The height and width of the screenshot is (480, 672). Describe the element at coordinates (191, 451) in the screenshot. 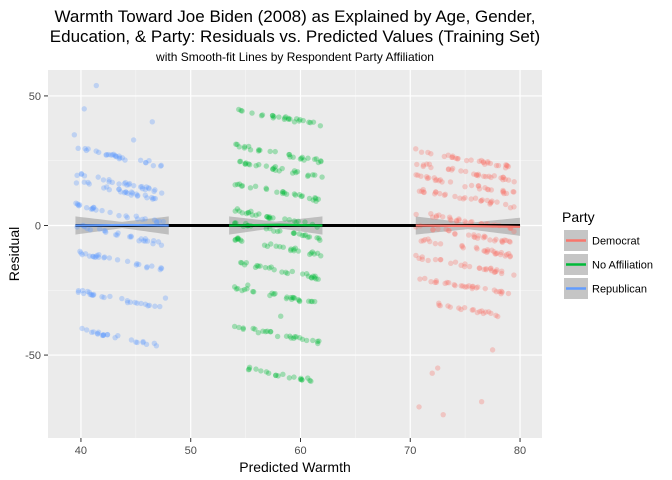

I see `x-tick-label: 50` at that location.